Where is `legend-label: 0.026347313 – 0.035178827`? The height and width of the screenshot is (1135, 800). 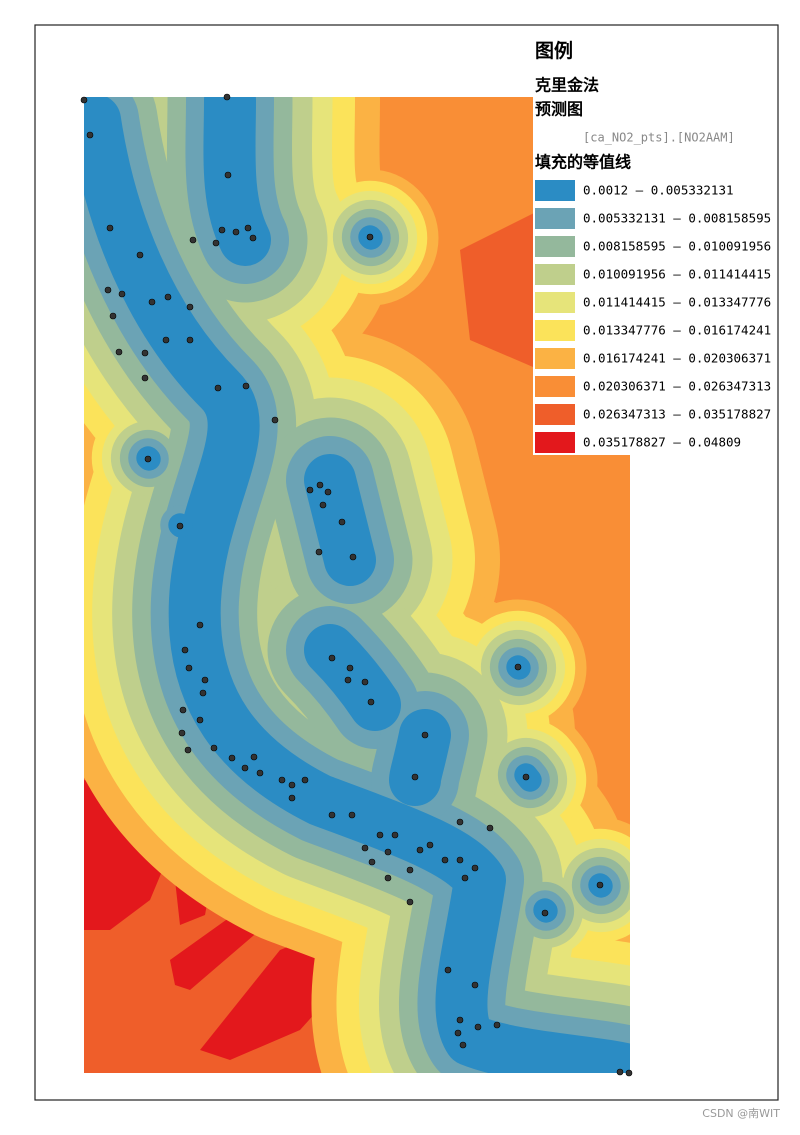
legend-label: 0.026347313 – 0.035178827 is located at coordinates (677, 414).